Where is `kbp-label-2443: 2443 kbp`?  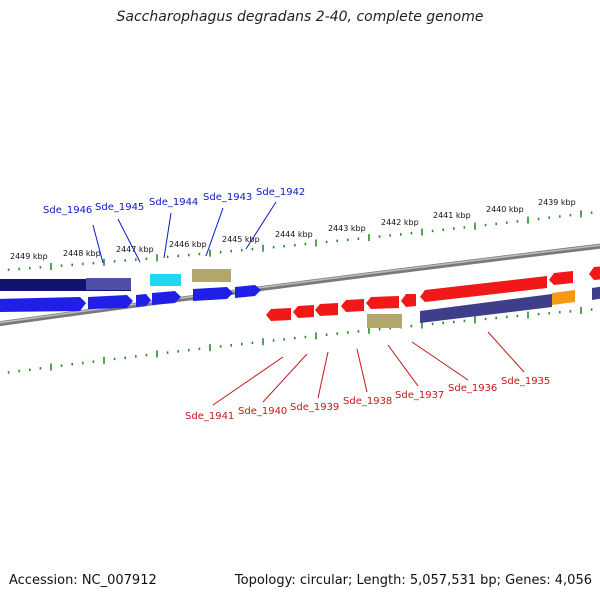
kbp-label-2443: 2443 kbp is located at coordinates (347, 228).